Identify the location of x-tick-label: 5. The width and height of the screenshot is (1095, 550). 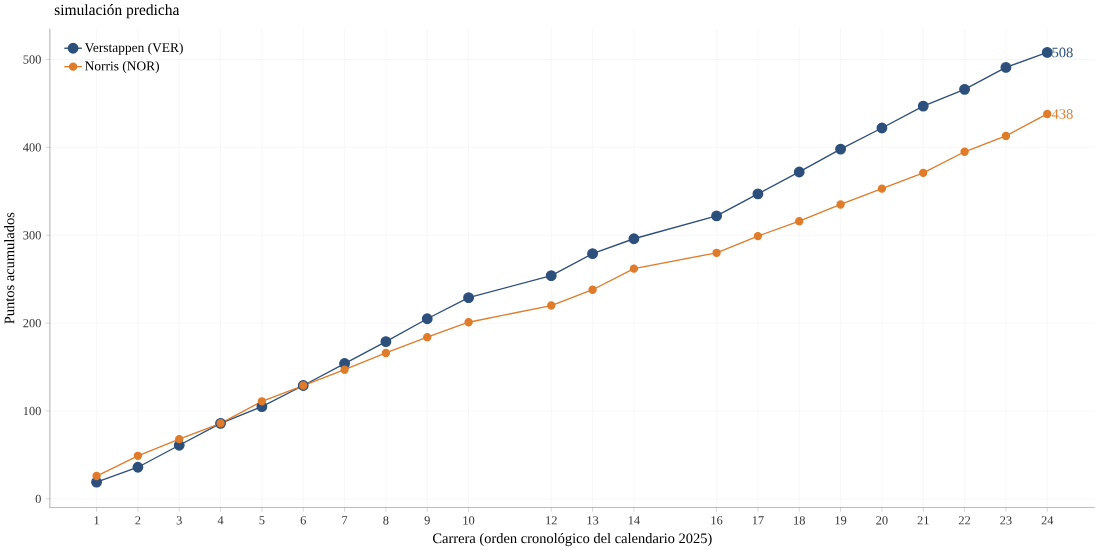
(262, 520).